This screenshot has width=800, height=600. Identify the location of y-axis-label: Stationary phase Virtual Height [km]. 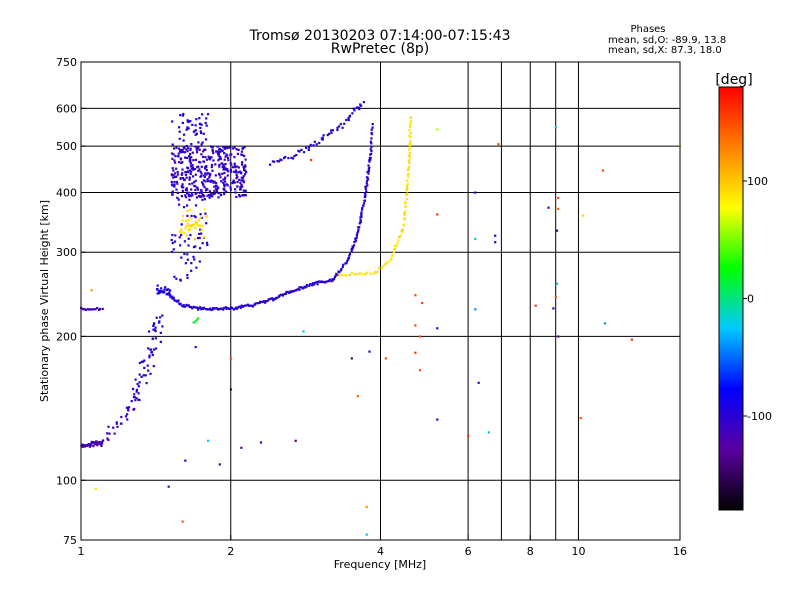
(44, 301).